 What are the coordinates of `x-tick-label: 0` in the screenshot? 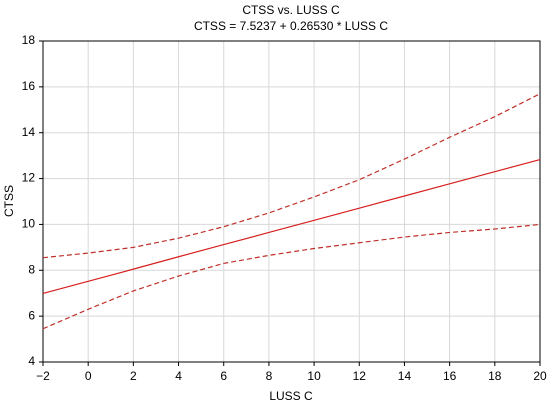 It's located at (88, 376).